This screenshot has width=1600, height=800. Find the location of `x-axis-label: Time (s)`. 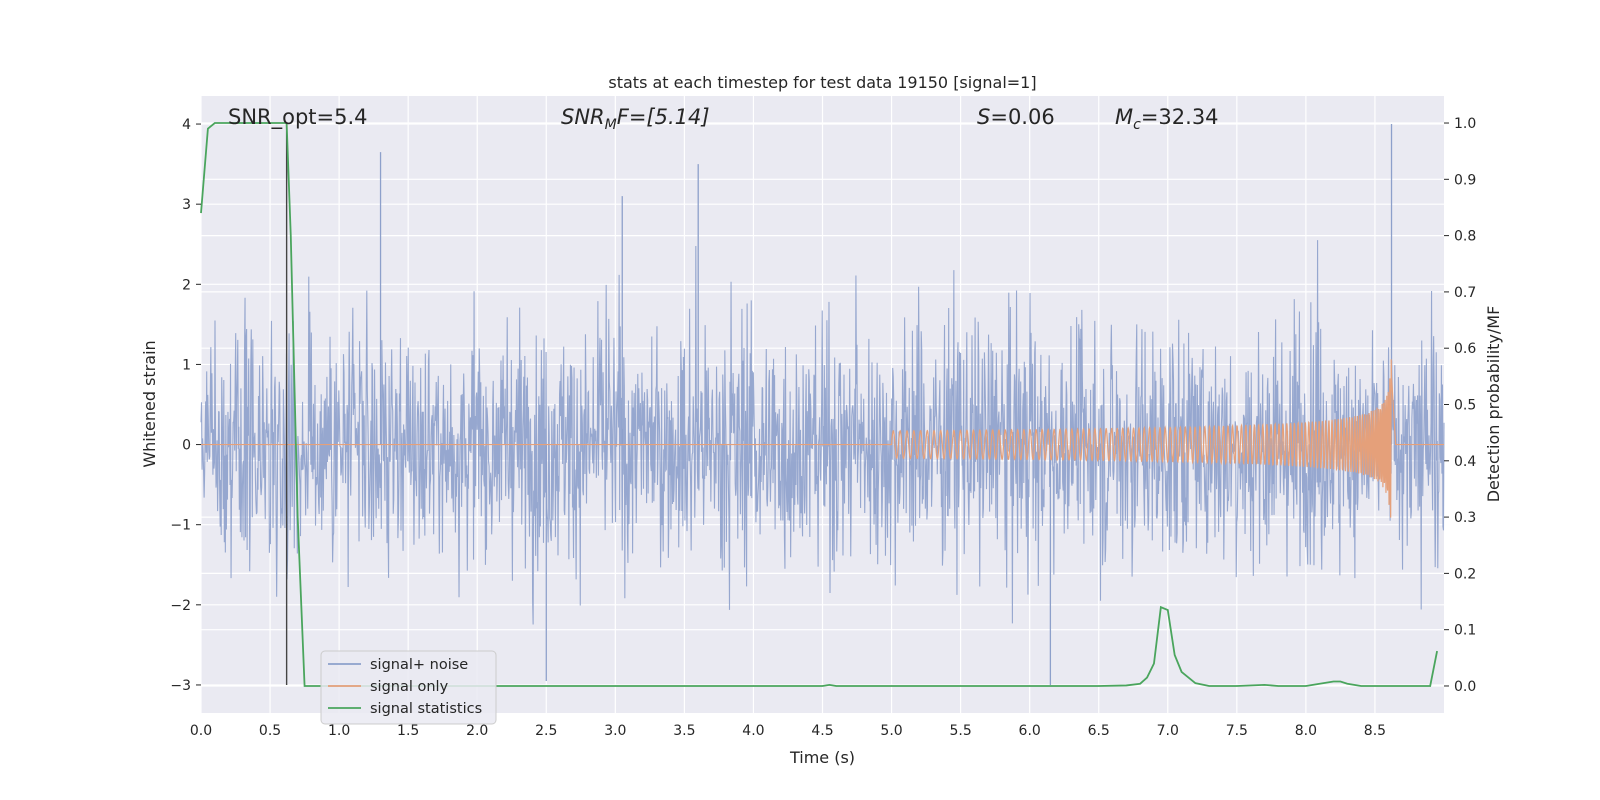

x-axis-label: Time (s) is located at coordinates (822, 757).